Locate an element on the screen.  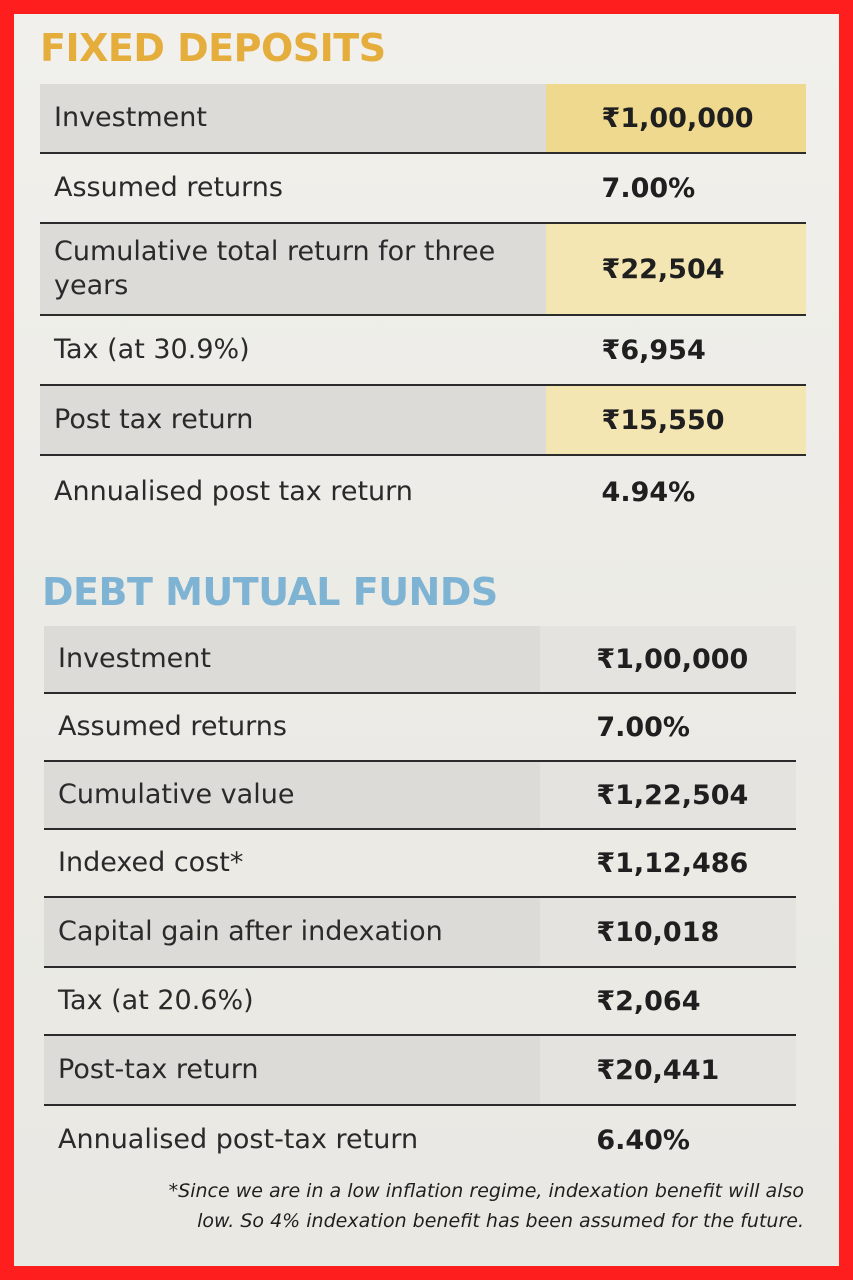
table-row: Capital gain after indexation ₹10,018 is located at coordinates (420, 933).